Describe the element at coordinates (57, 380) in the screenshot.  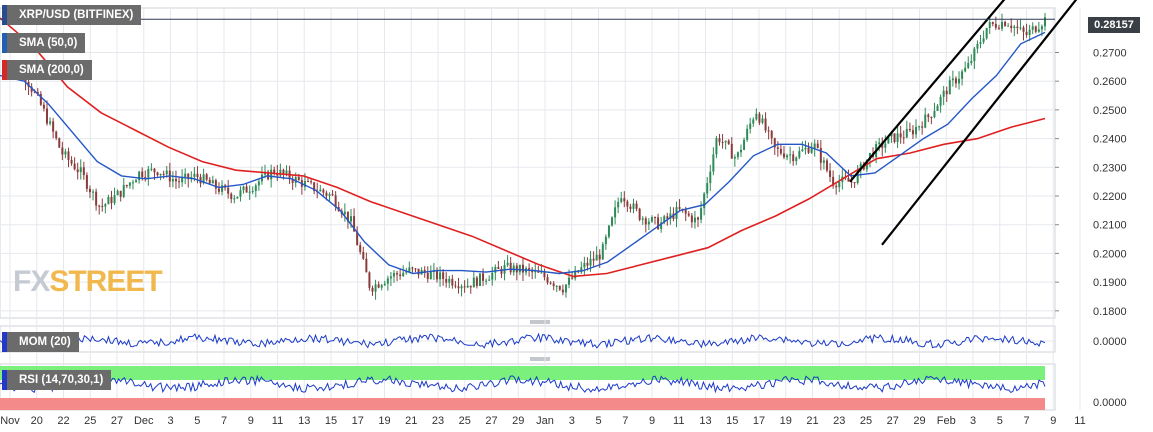
I see `rsi-label: RSI (14,70,30,1)` at that location.